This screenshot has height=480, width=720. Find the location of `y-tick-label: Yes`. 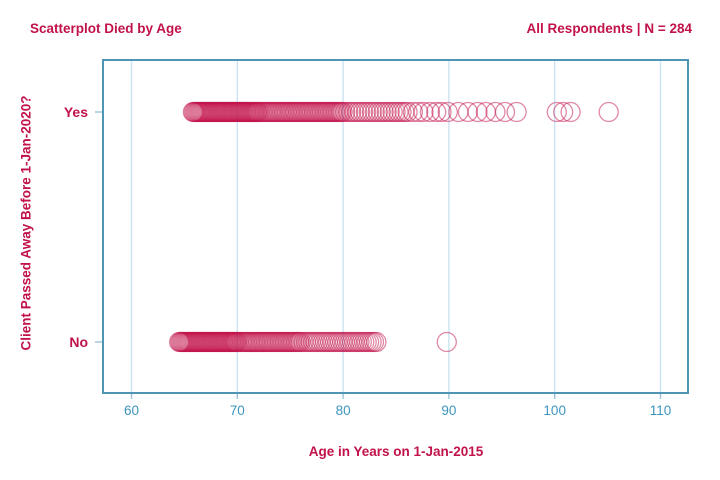

y-tick-label: Yes is located at coordinates (75, 112).